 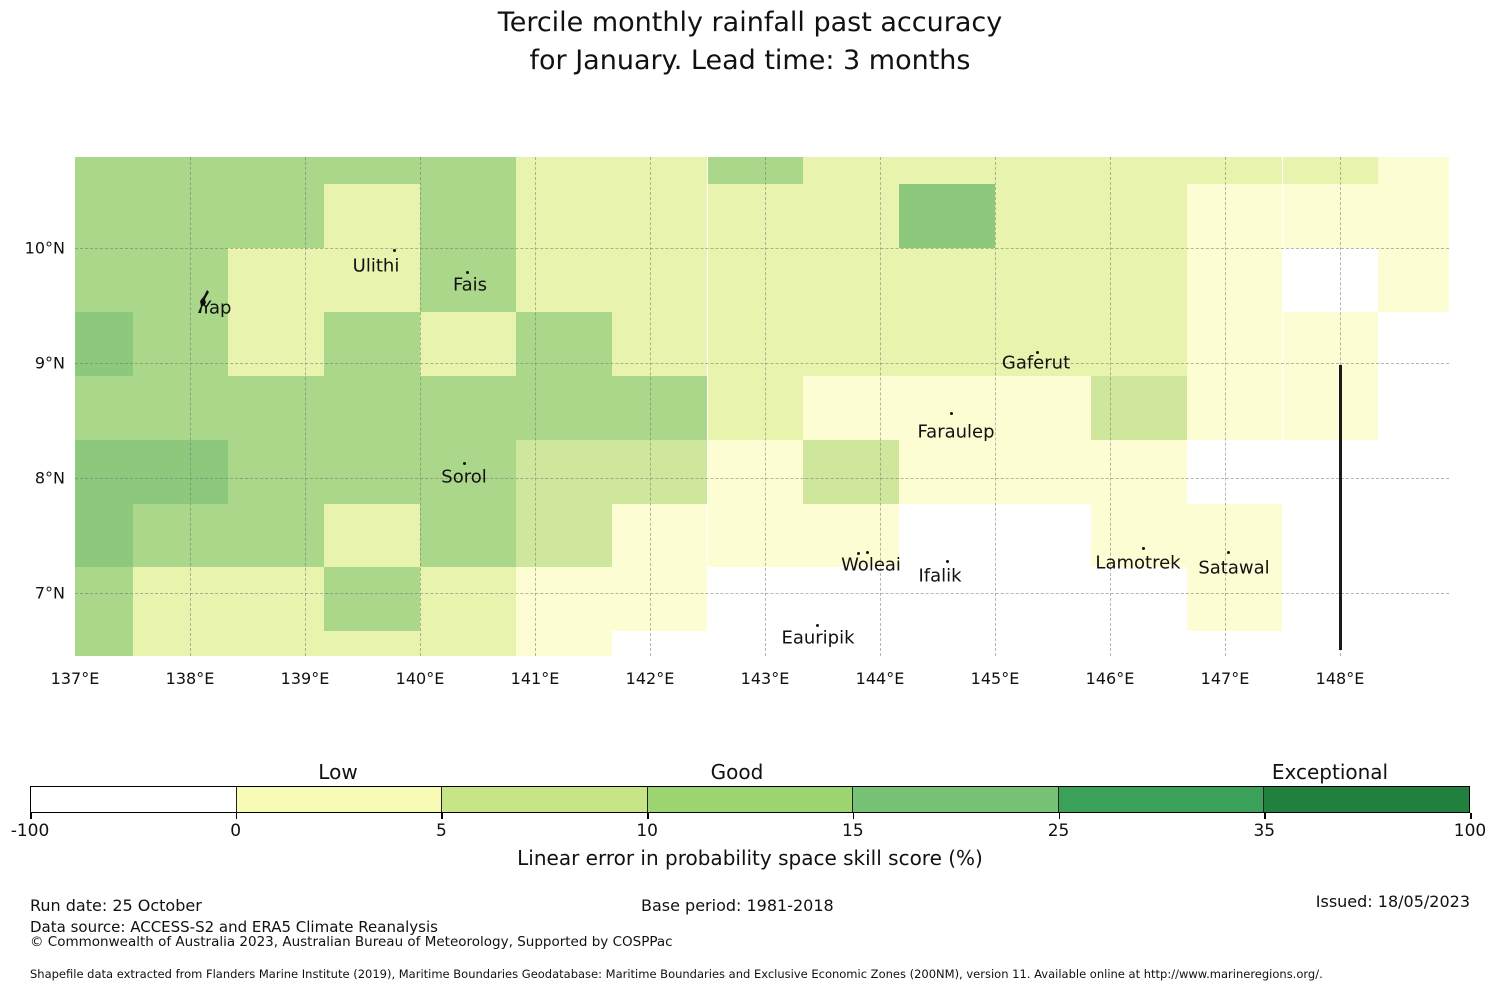 What do you see at coordinates (853, 831) in the screenshot?
I see `colorbar-tick-label: 15` at bounding box center [853, 831].